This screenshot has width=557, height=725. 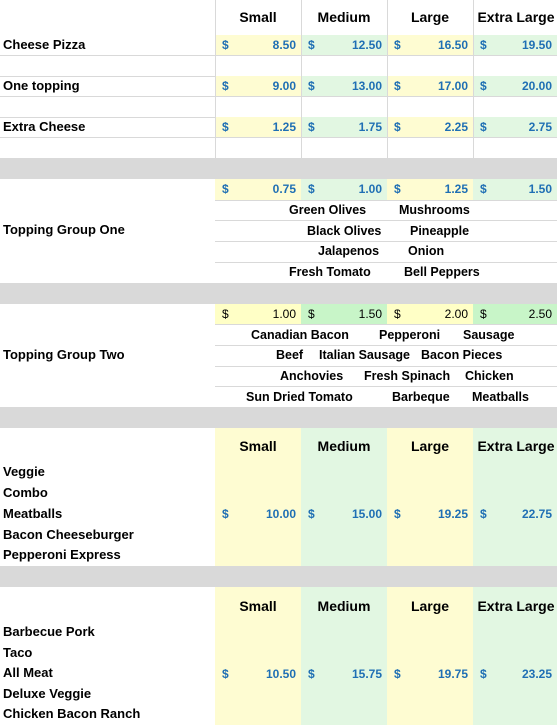 What do you see at coordinates (344, 189) in the screenshot?
I see `price-cell: $1.00` at bounding box center [344, 189].